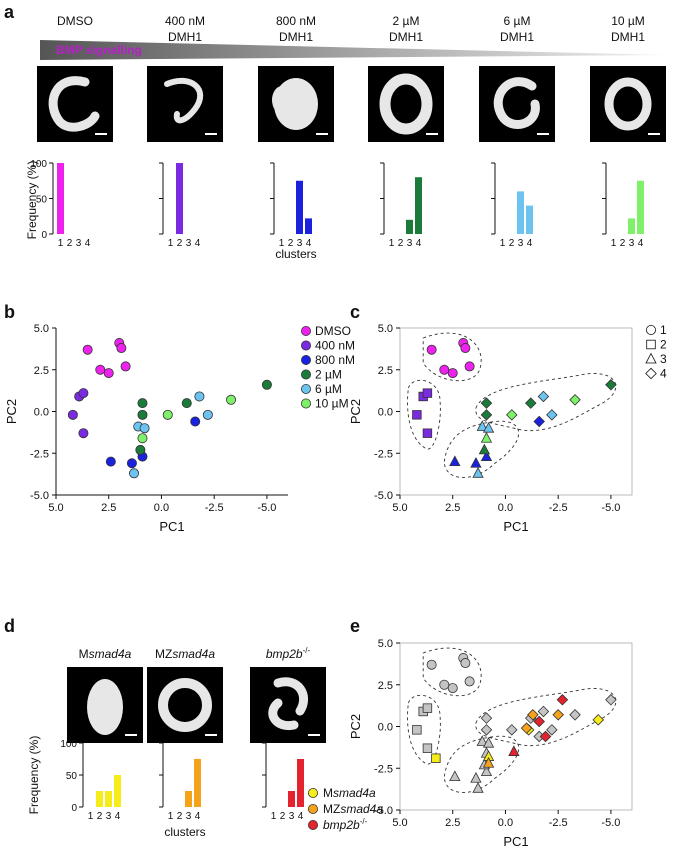 This screenshot has height=853, width=693. I want to click on point-MZsmad4a, so click(533, 715).